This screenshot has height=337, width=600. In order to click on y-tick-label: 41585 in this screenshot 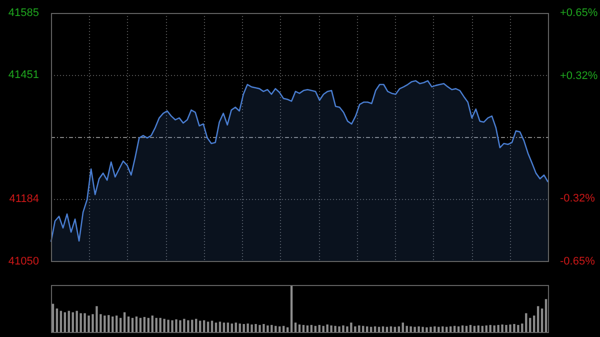, I will do `click(23, 13)`.